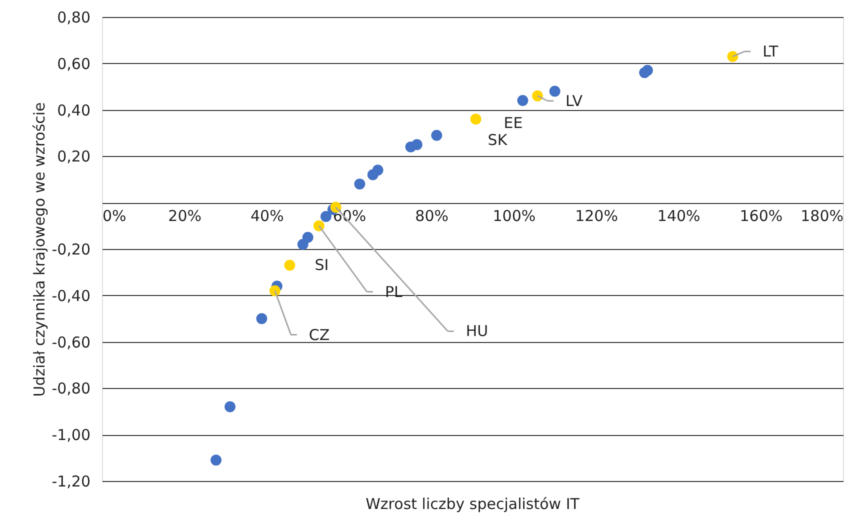  What do you see at coordinates (71, 481) in the screenshot?
I see `y-tick-label: -1,20` at bounding box center [71, 481].